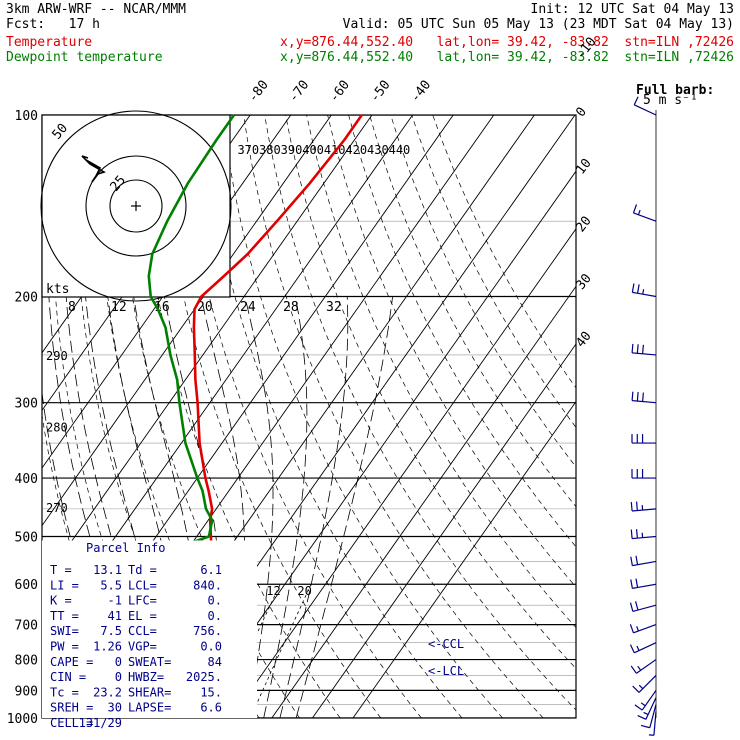 Image resolution: width=740 pixels, height=740 pixels. I want to click on parcel-key: LAPSE=, so click(149, 708).